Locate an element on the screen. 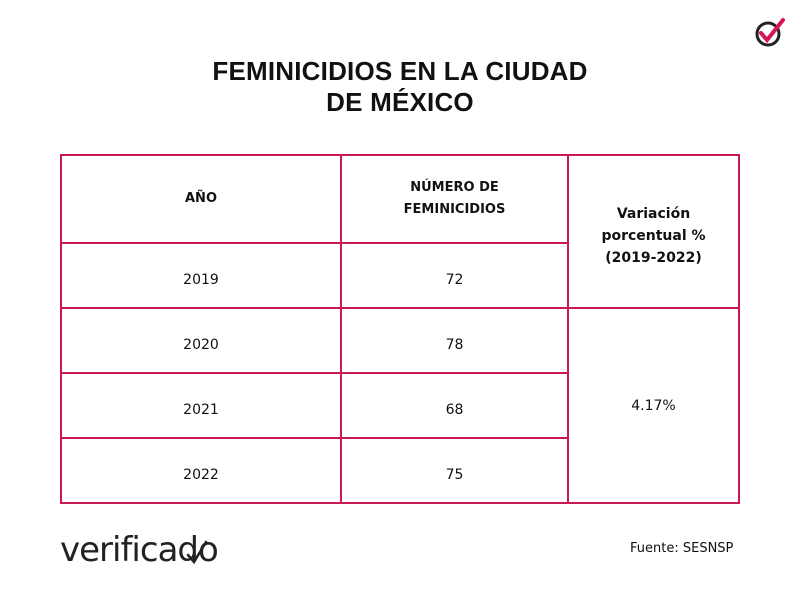 The image size is (800, 600). table-cell: 2021 is located at coordinates (201, 409).